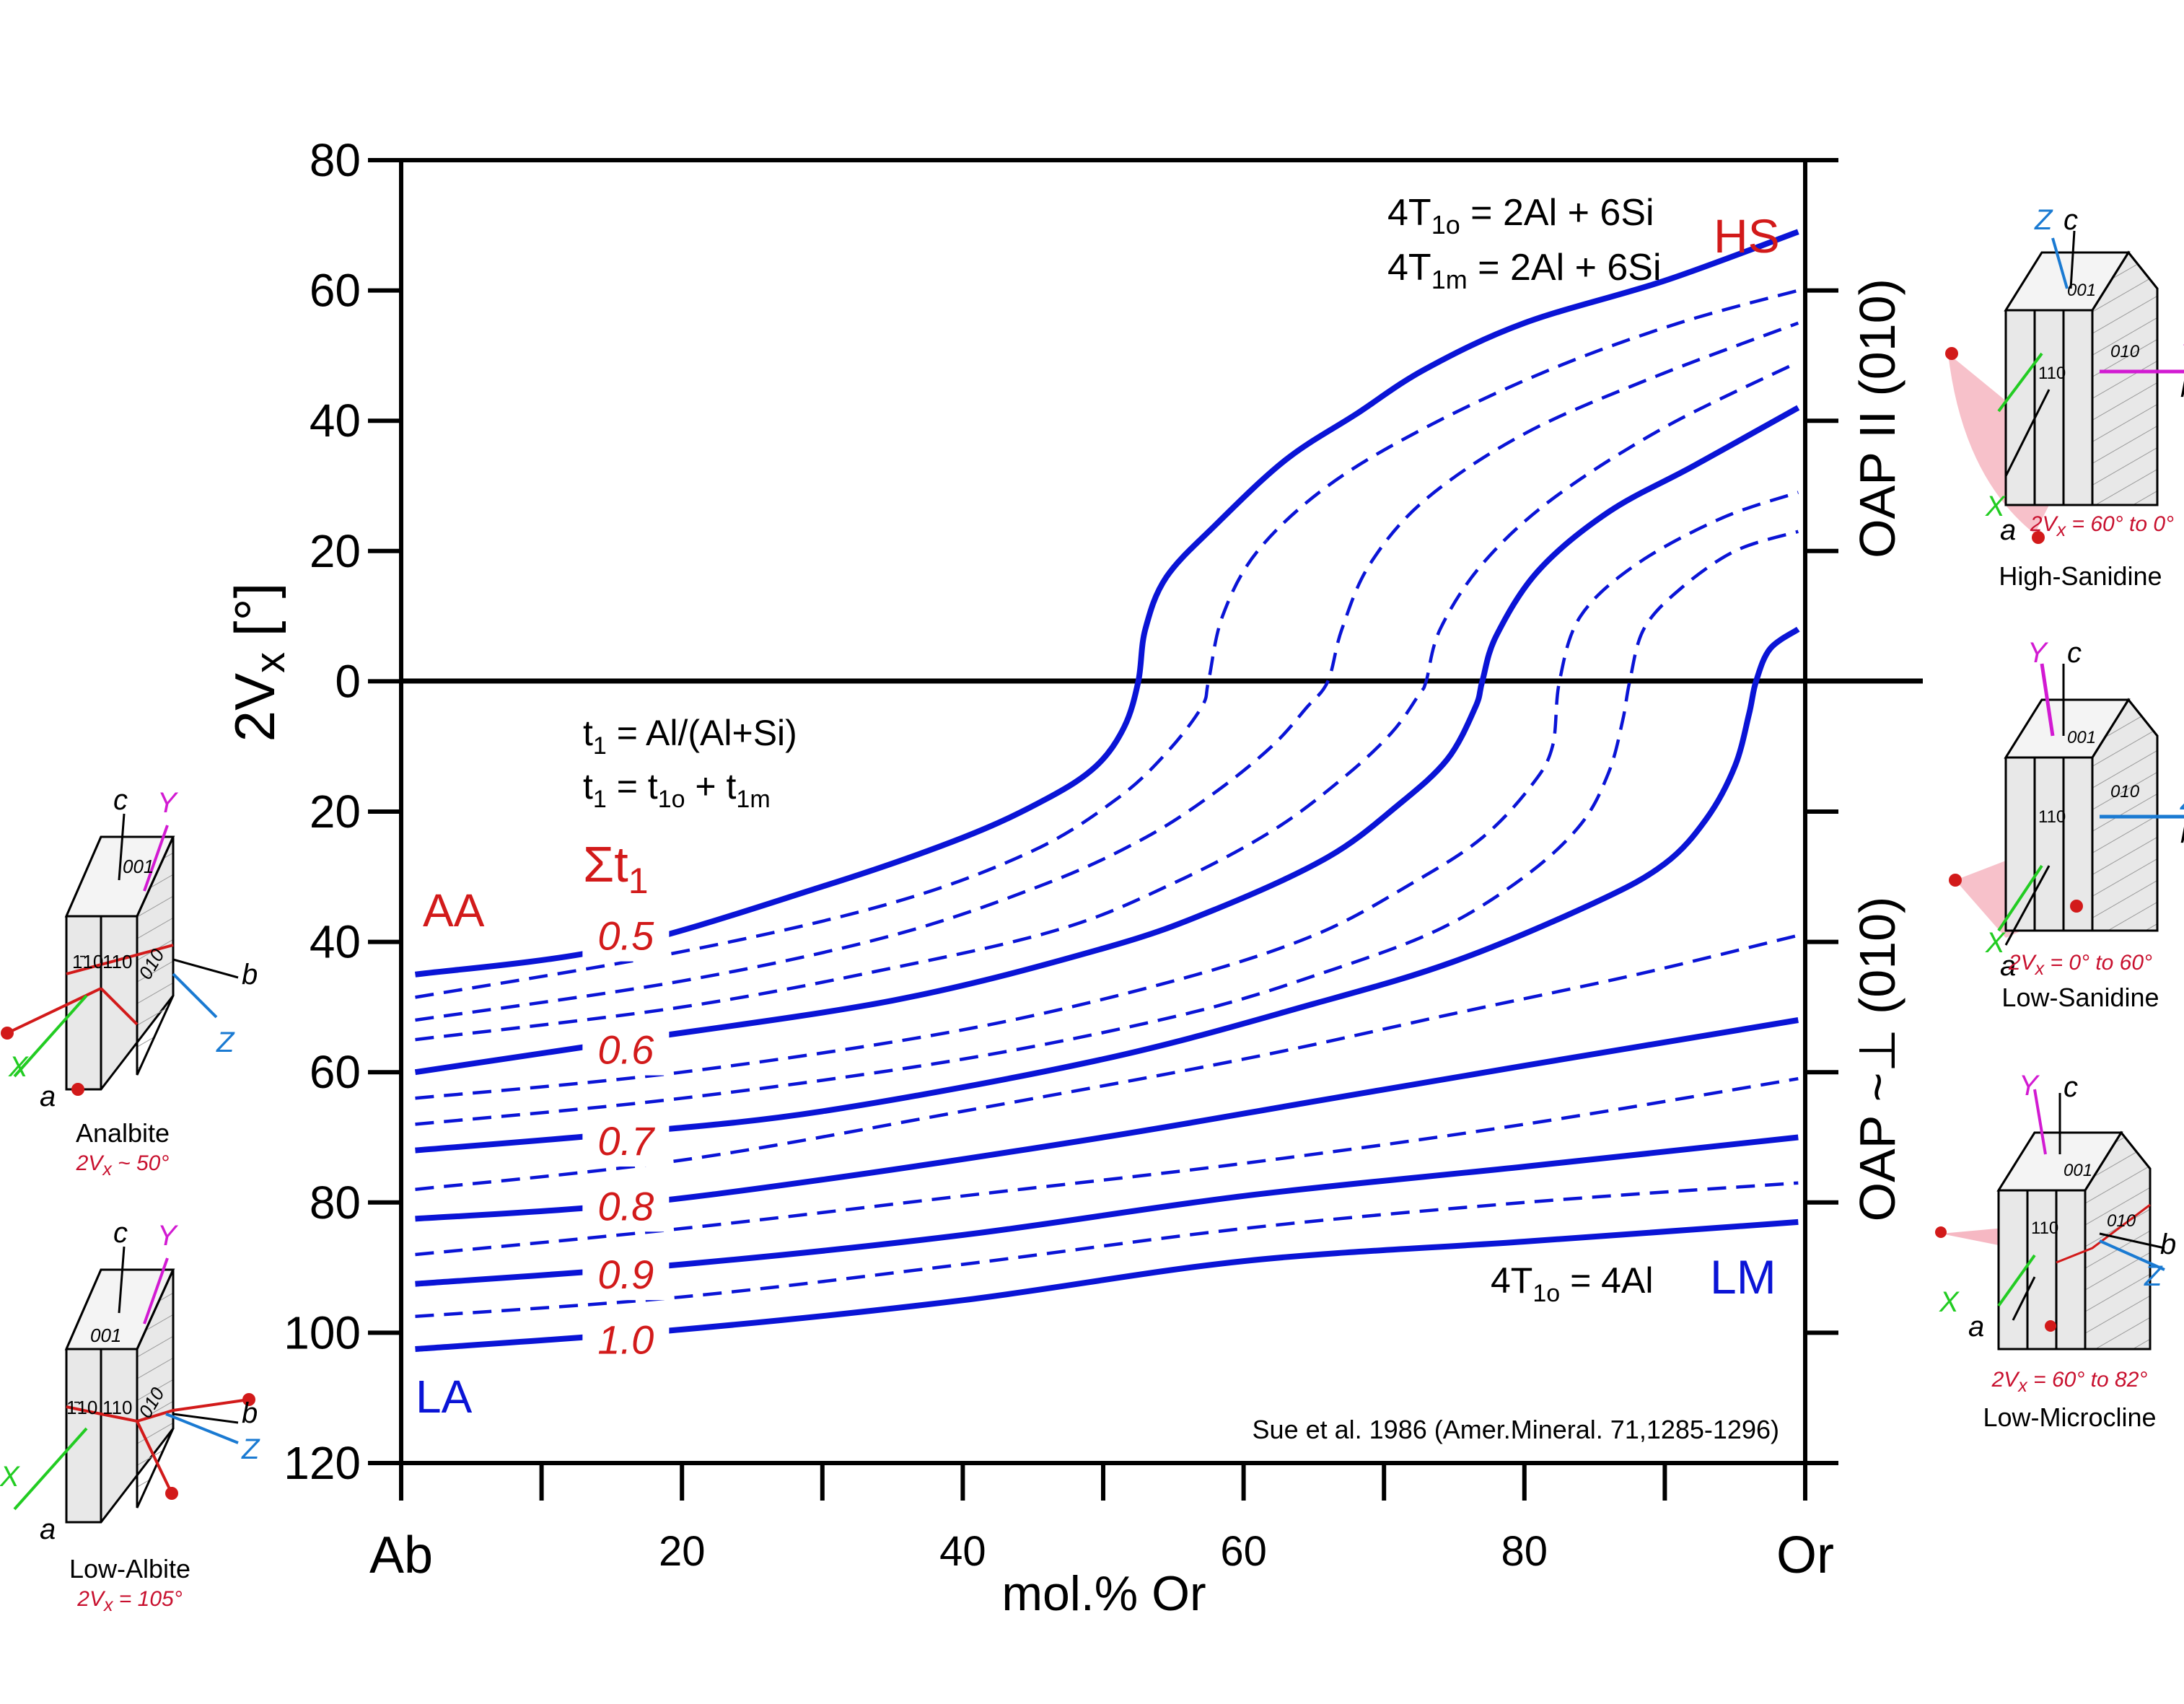  Describe the element at coordinates (2064, 375) in the screenshot. I see `crystal-high-sanidine: c Z Y b X a 001 110 010` at that location.